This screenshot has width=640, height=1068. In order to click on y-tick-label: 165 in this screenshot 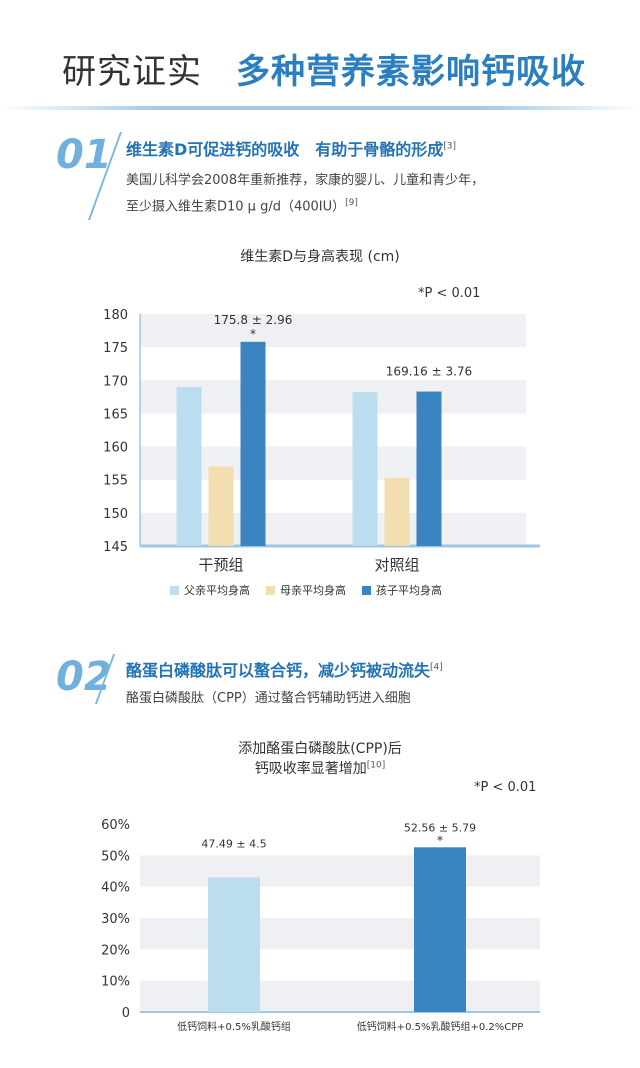, I will do `click(115, 414)`.